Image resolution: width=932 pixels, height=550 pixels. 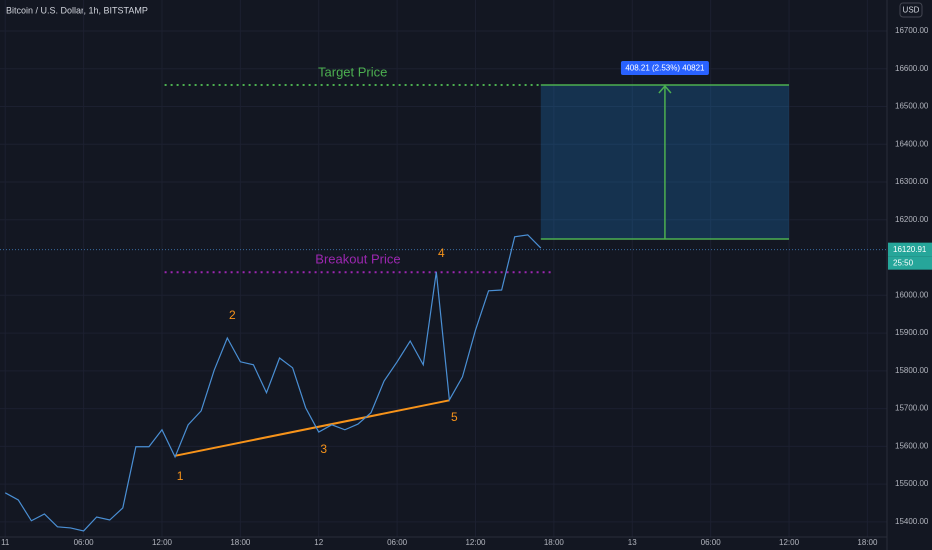 What do you see at coordinates (912, 408) in the screenshot?
I see `y-tick-label: 15700.00` at bounding box center [912, 408].